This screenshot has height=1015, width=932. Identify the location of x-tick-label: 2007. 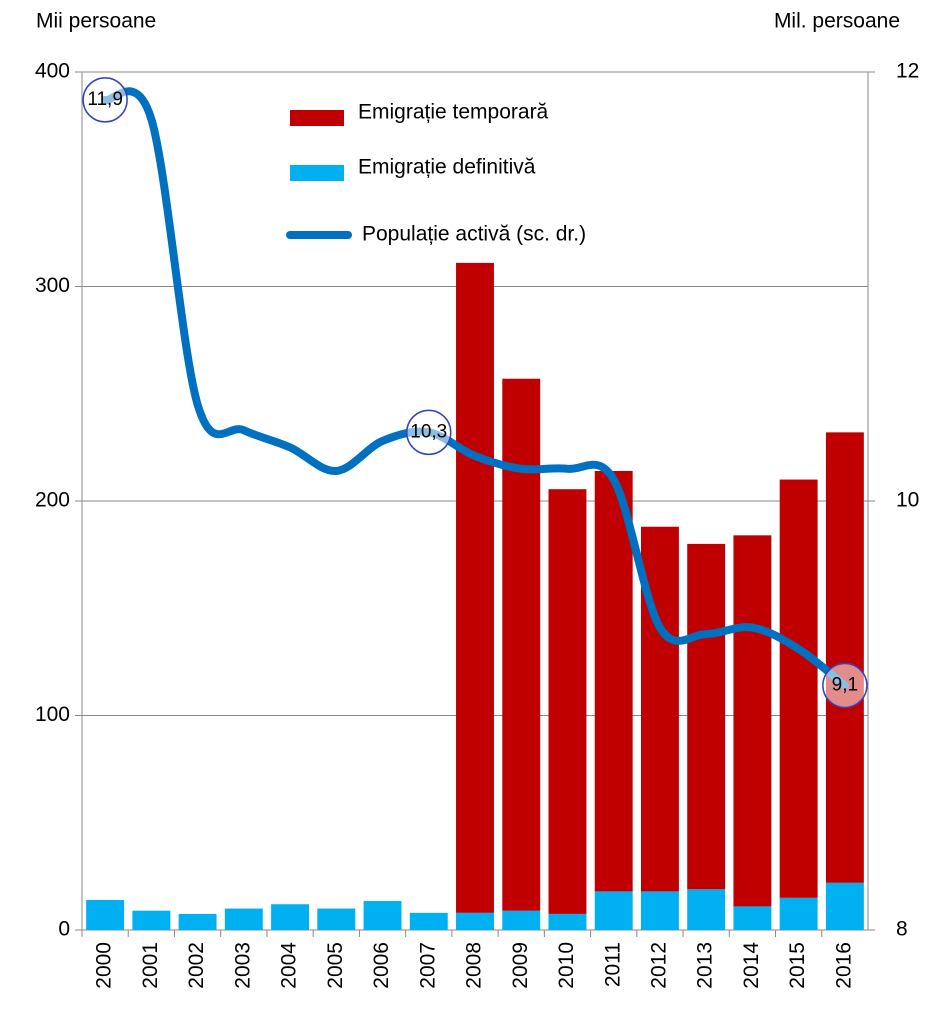
(427, 965).